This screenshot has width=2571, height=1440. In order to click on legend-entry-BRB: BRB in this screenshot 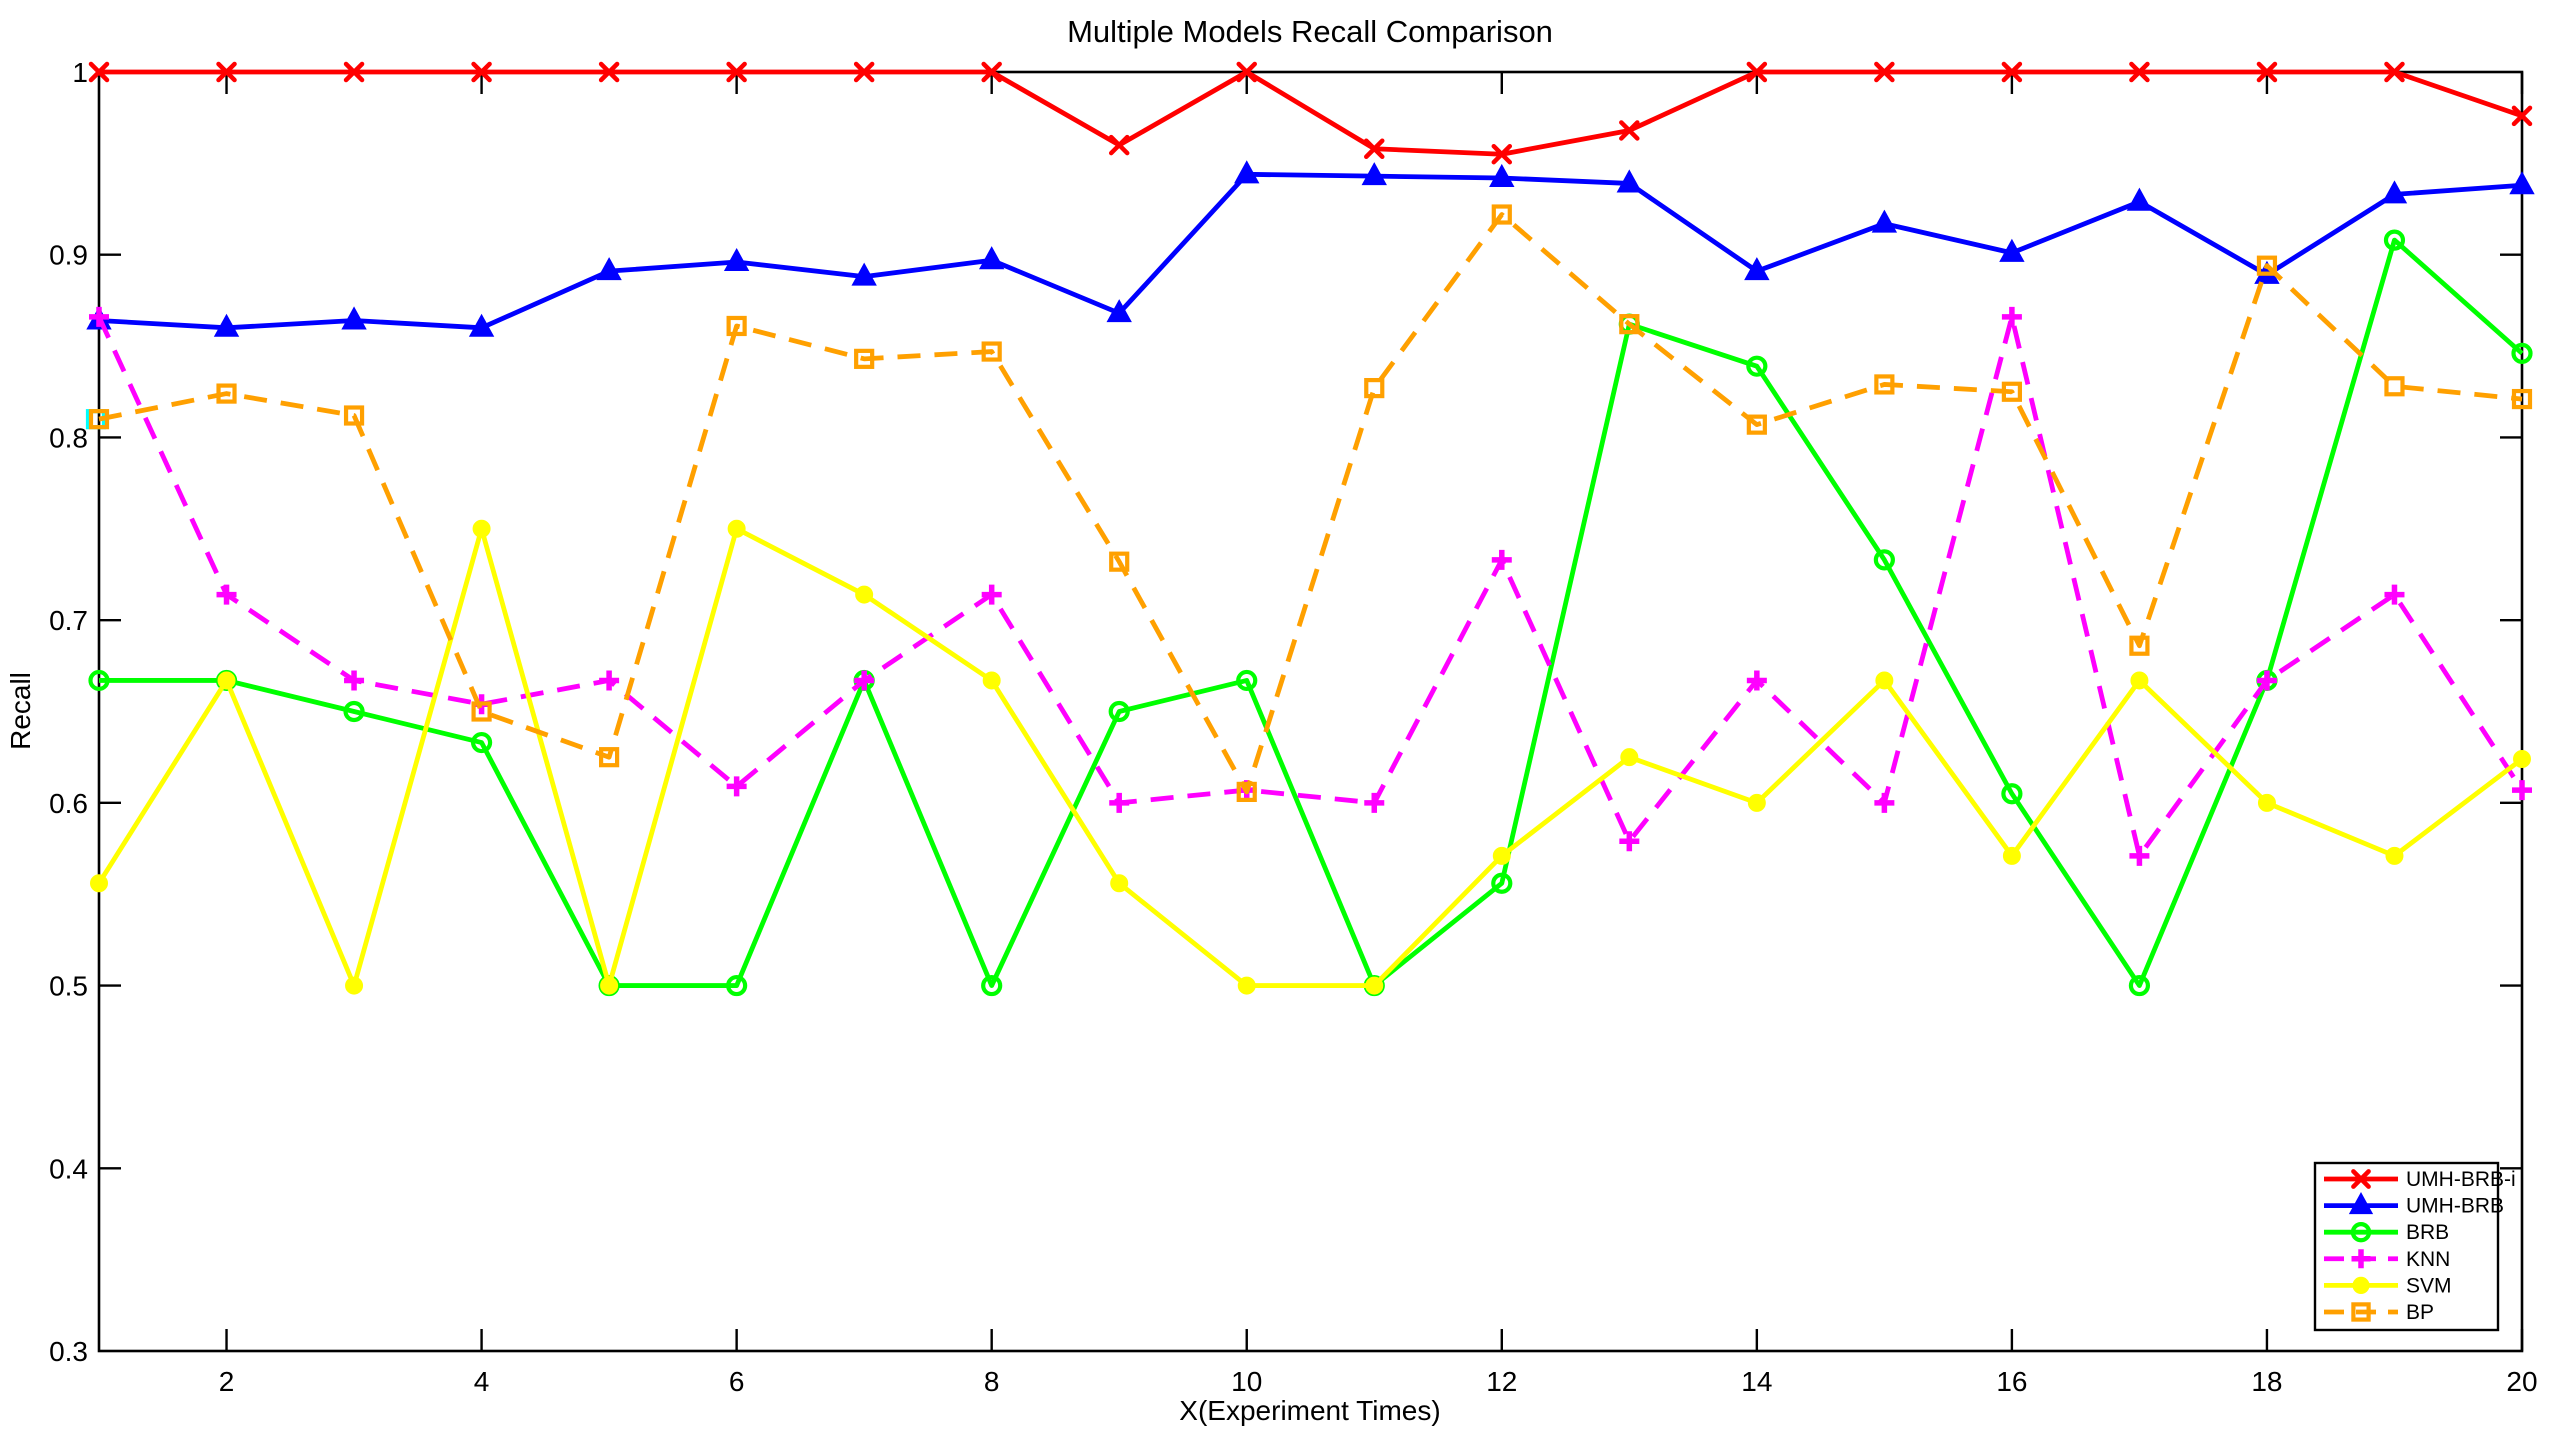, I will do `click(2386, 1232)`.